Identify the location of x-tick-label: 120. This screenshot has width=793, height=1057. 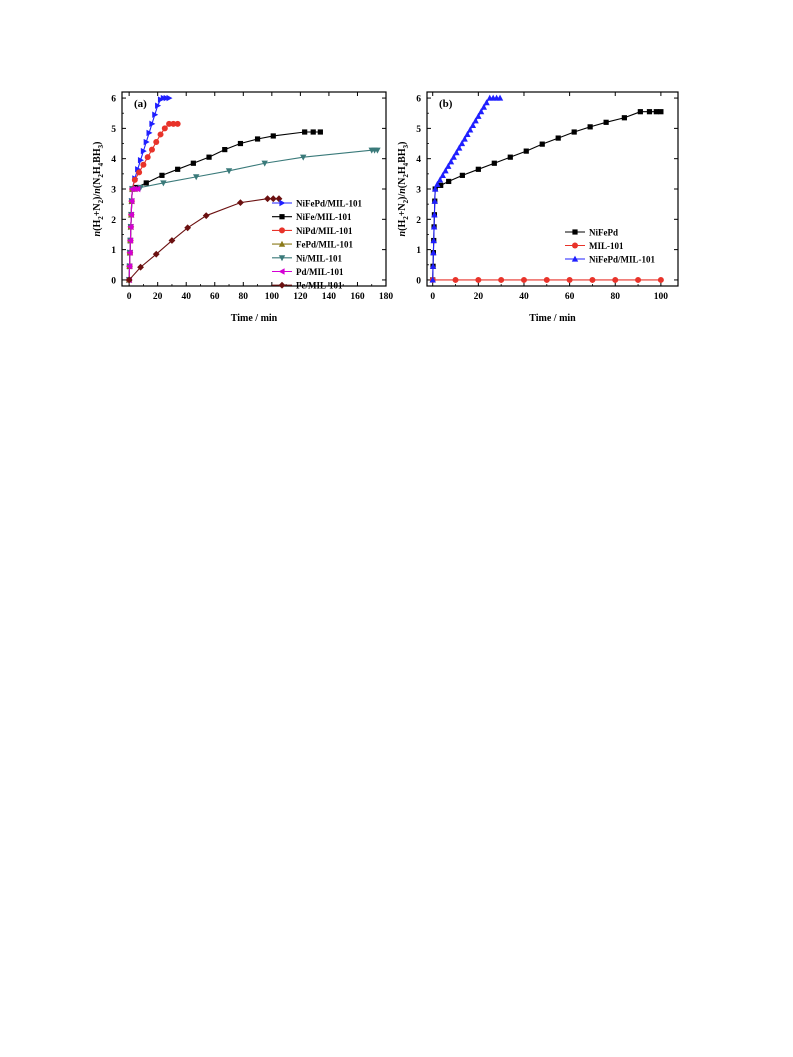
(300, 297).